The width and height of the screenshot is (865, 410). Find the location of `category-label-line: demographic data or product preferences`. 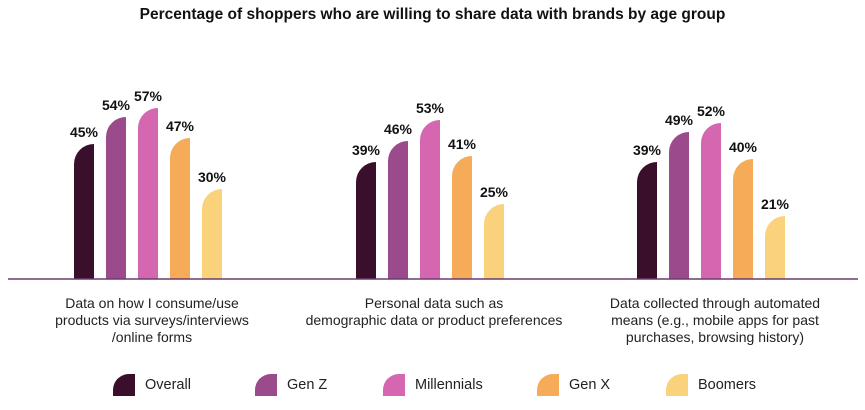

category-label-line: demographic data or product preferences is located at coordinates (434, 320).